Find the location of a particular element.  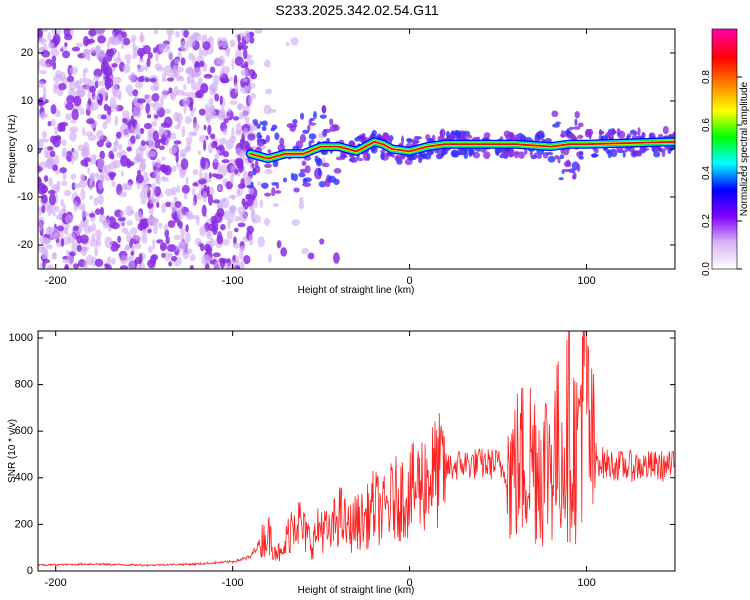

spectrogram-ytick-label: 10 is located at coordinates (27, 101).